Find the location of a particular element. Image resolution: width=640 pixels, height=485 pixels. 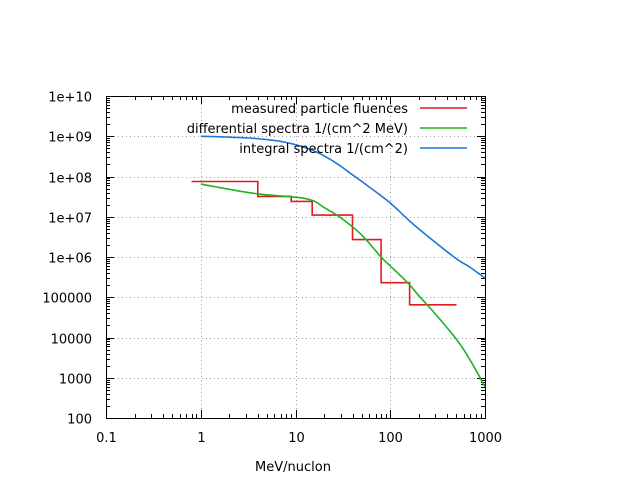

y-tick-label: 10000 is located at coordinates (71, 340).